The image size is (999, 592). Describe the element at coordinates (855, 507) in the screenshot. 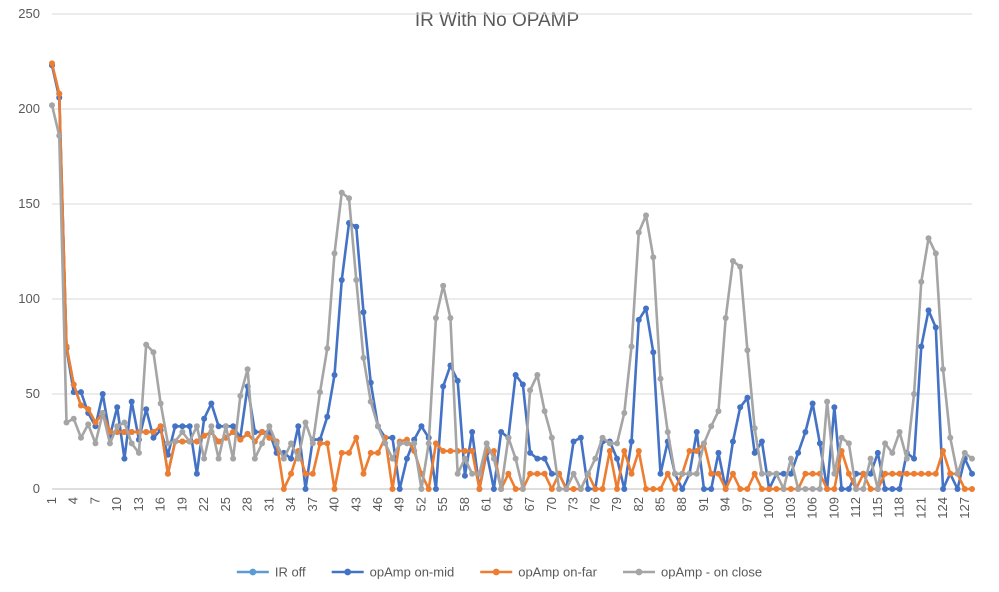

I see `x-tick-label: 112` at that location.